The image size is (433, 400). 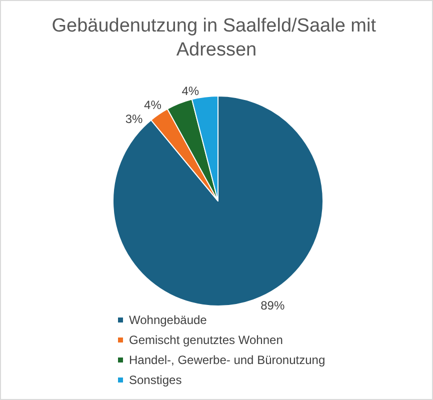 I want to click on data-label: 3%, so click(x=134, y=119).